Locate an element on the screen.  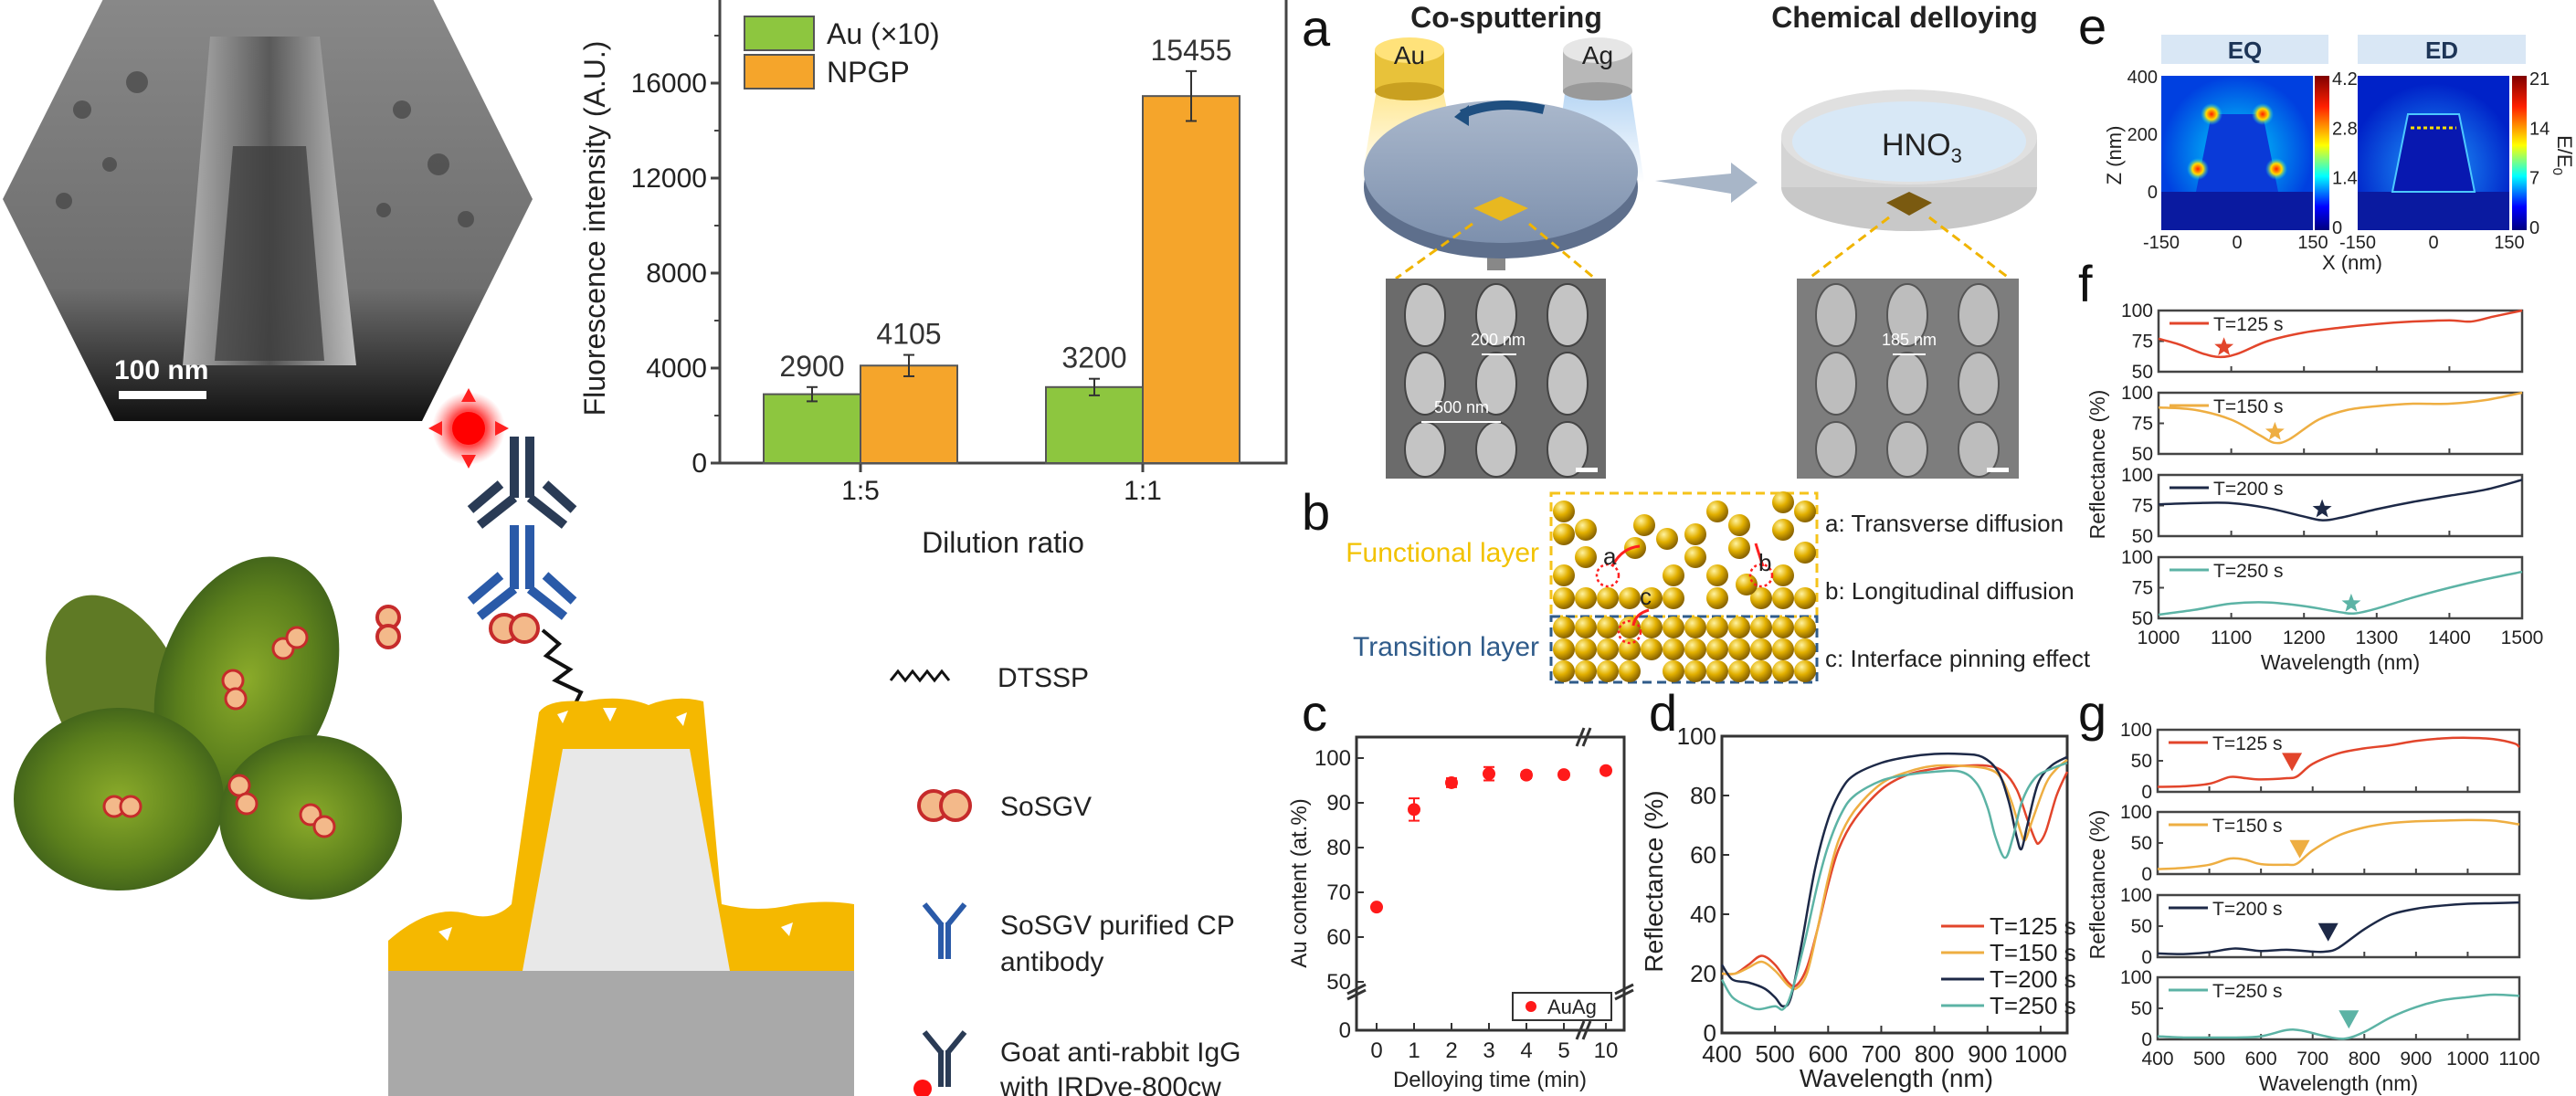
x-axis-break-mark is located at coordinates (1580, 737).